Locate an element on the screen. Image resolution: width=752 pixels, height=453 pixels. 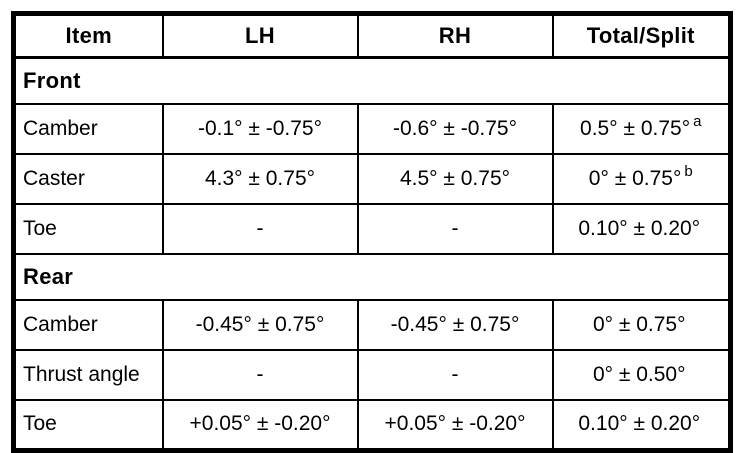
table-row-front-toe: Toe - - 0.10° ± 0.20° is located at coordinates (372, 229).